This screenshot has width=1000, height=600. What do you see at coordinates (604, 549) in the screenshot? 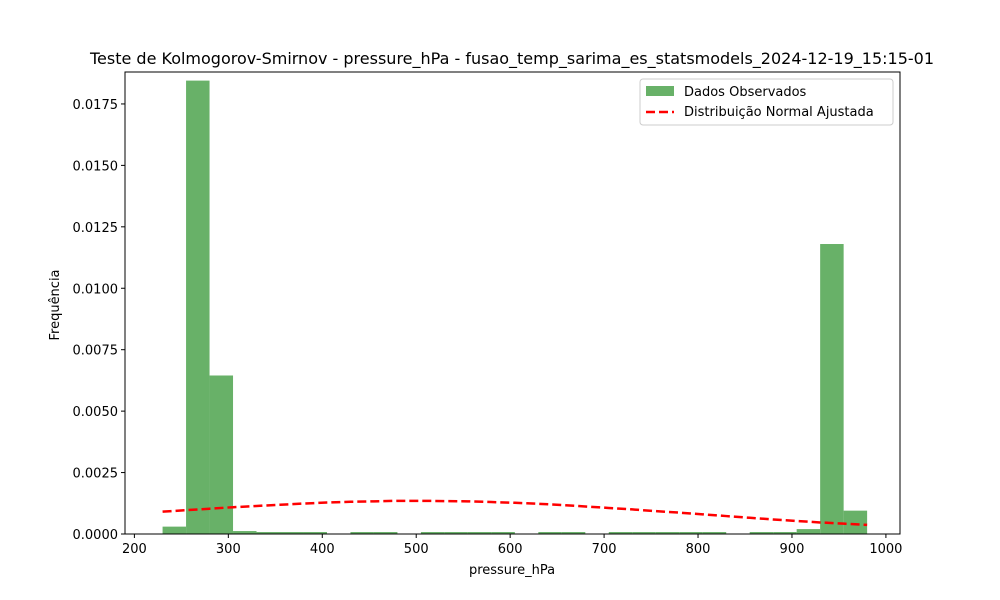
I see `x-tick-label: 700` at bounding box center [604, 549].